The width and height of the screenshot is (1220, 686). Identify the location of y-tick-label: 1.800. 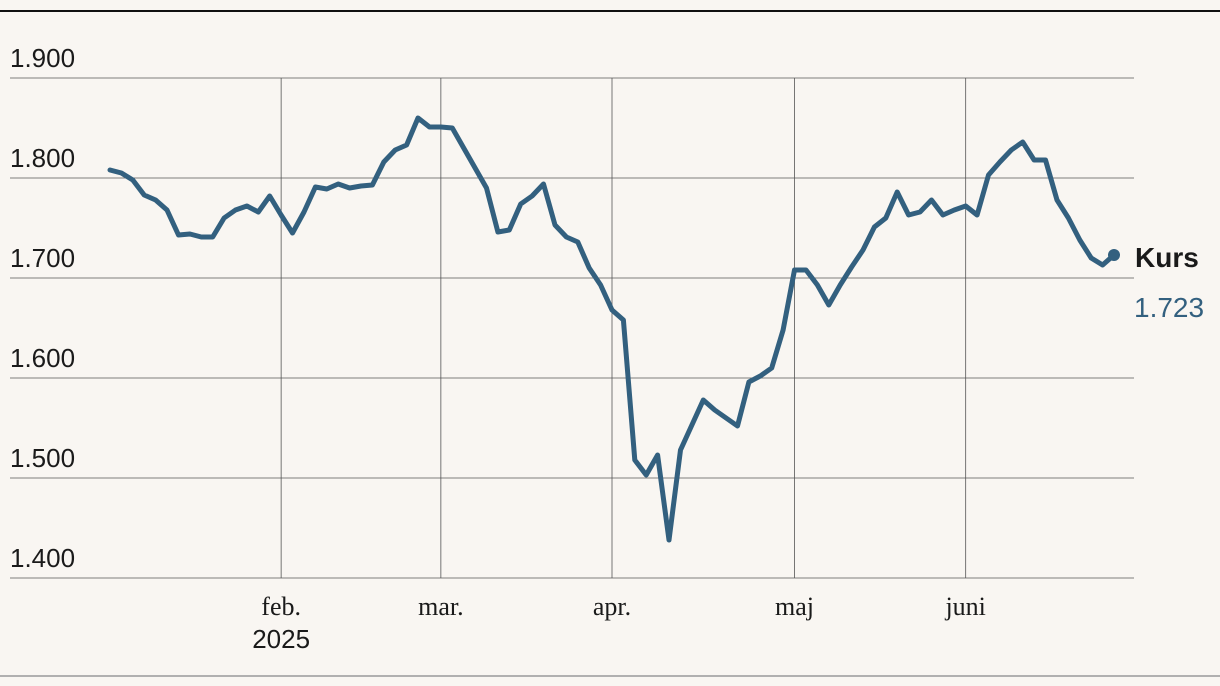
(42, 158).